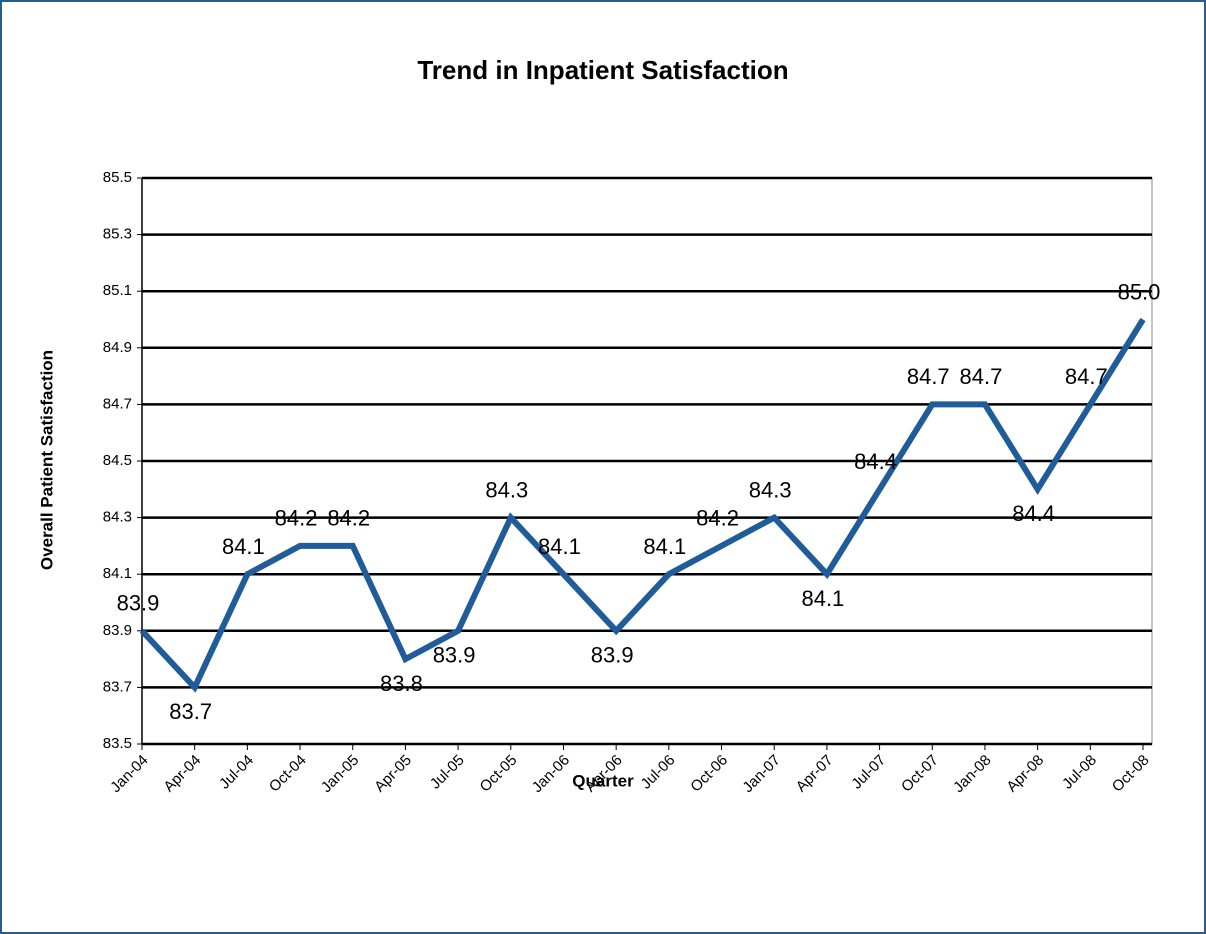 This screenshot has height=934, width=1206. I want to click on y-tick-label: 85.5, so click(117, 177).